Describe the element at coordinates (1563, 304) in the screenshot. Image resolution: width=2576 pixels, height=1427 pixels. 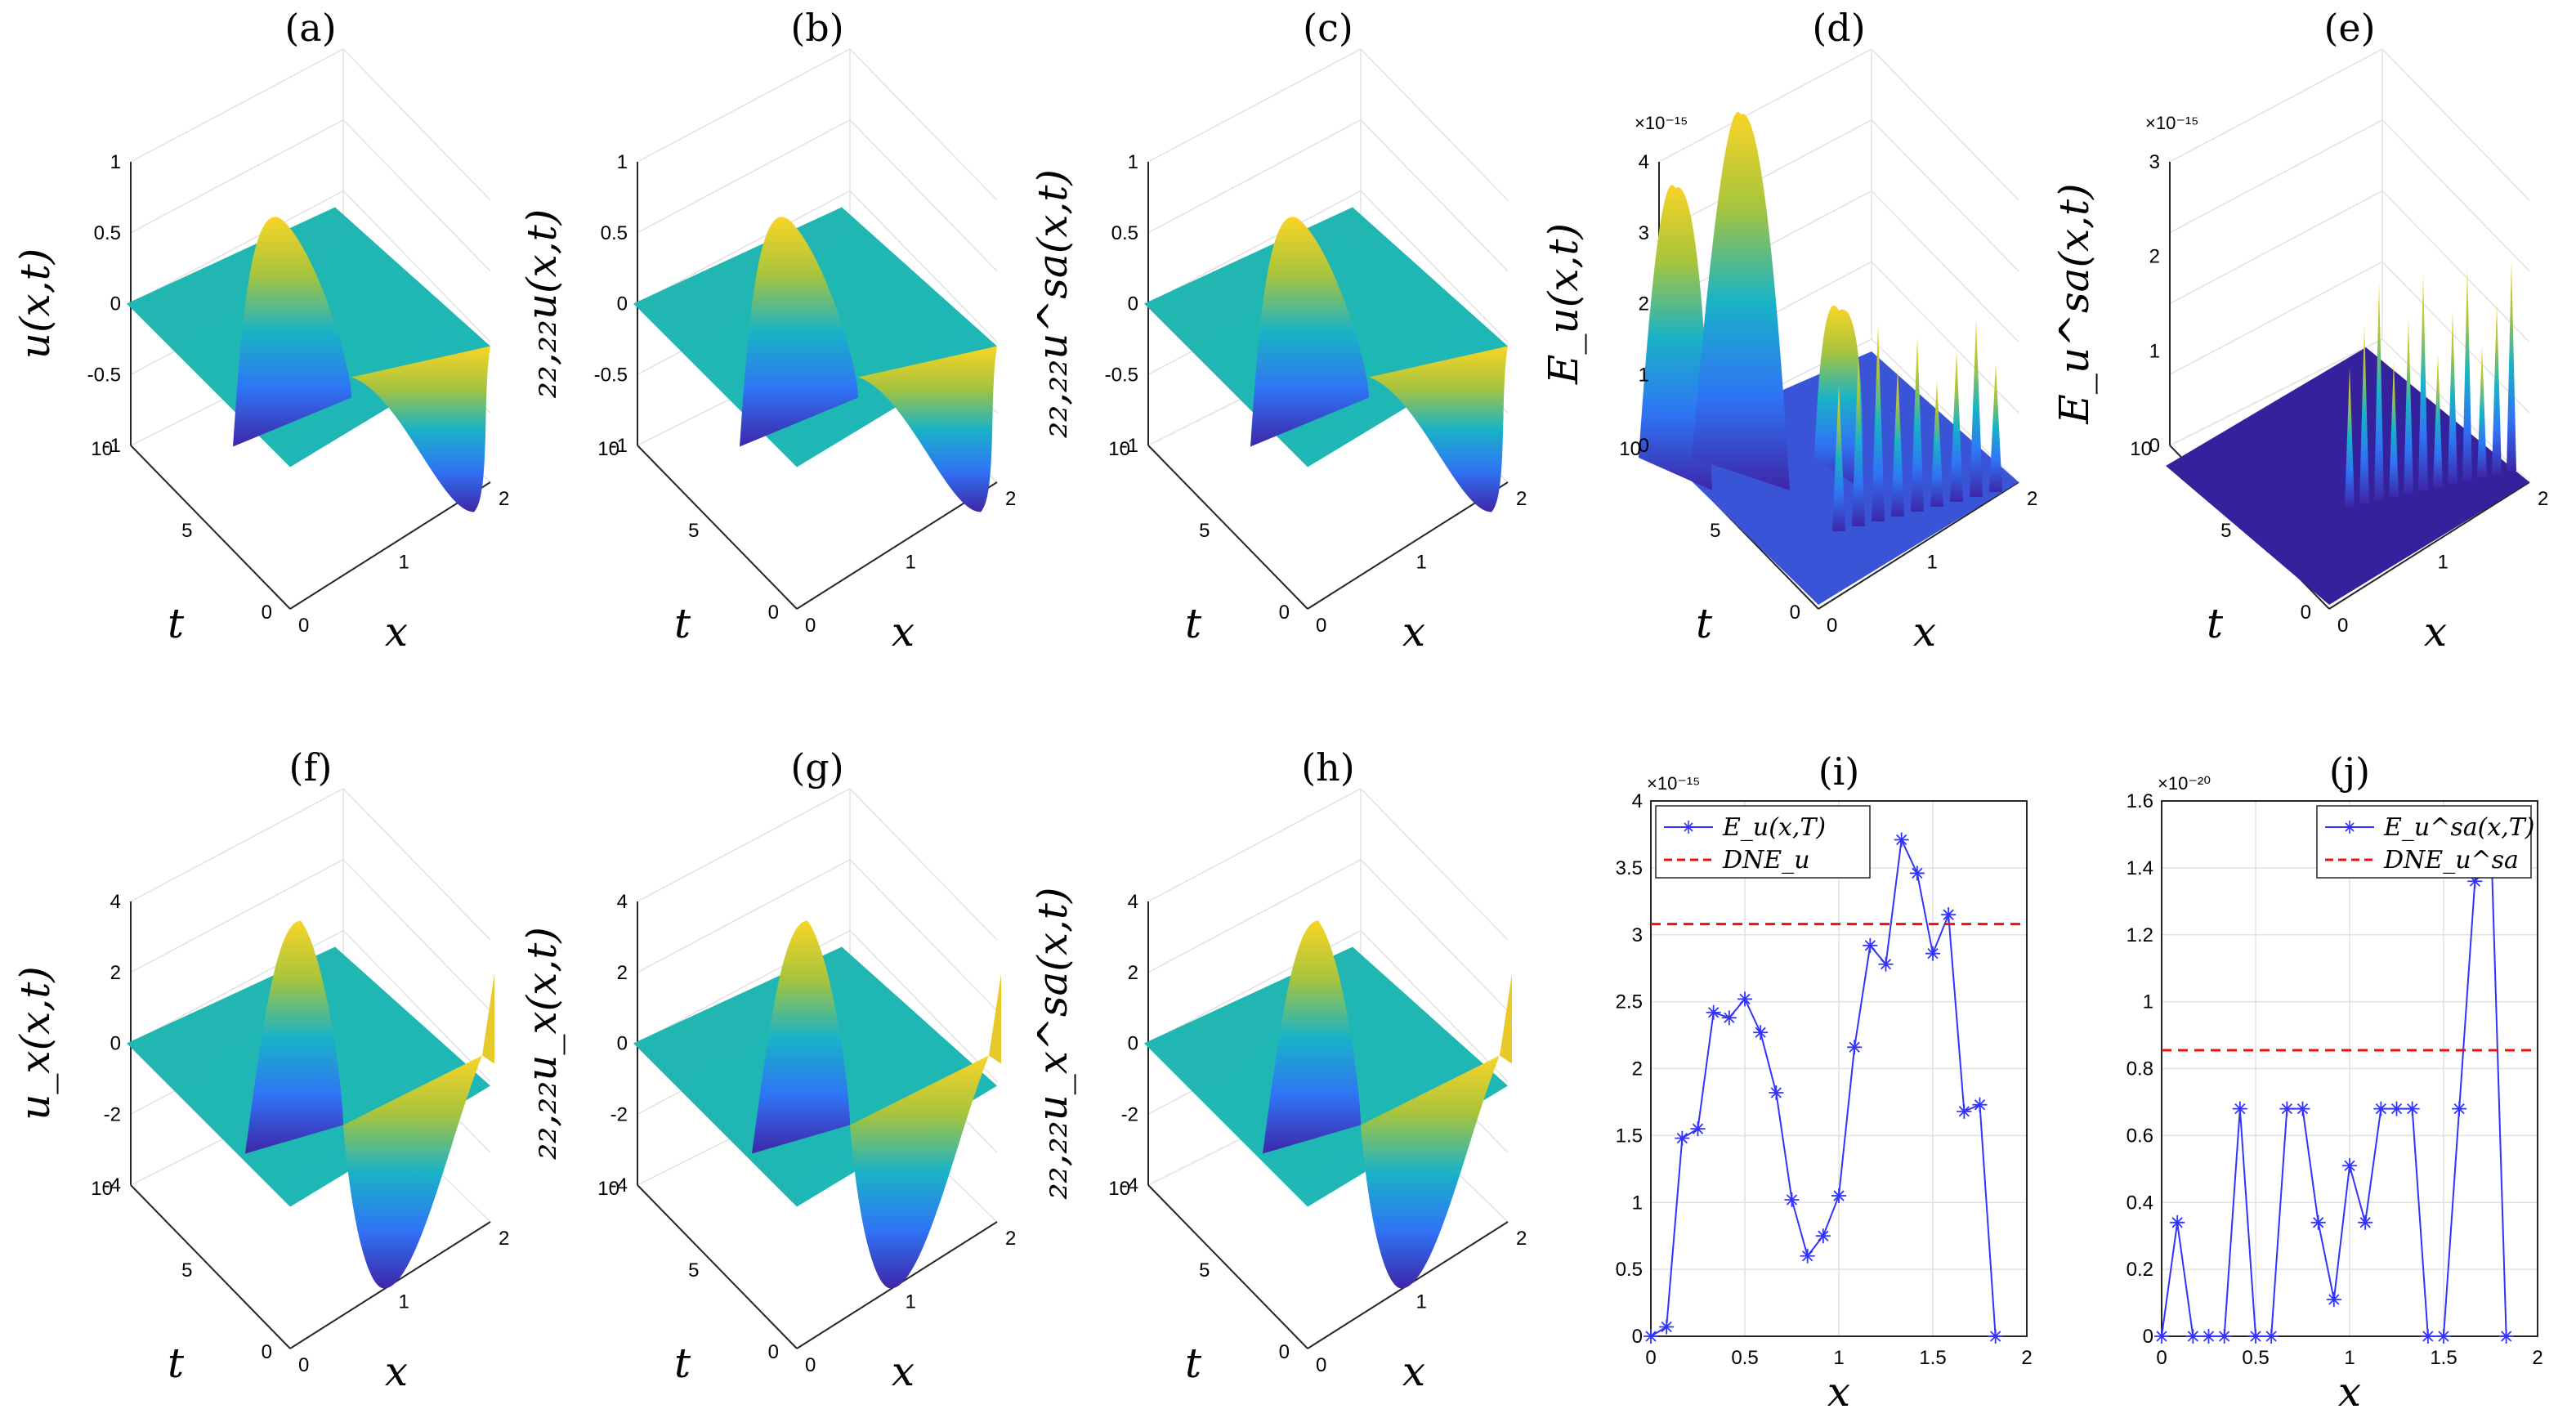
I see `z-axis-title: E_u(x,t)` at that location.